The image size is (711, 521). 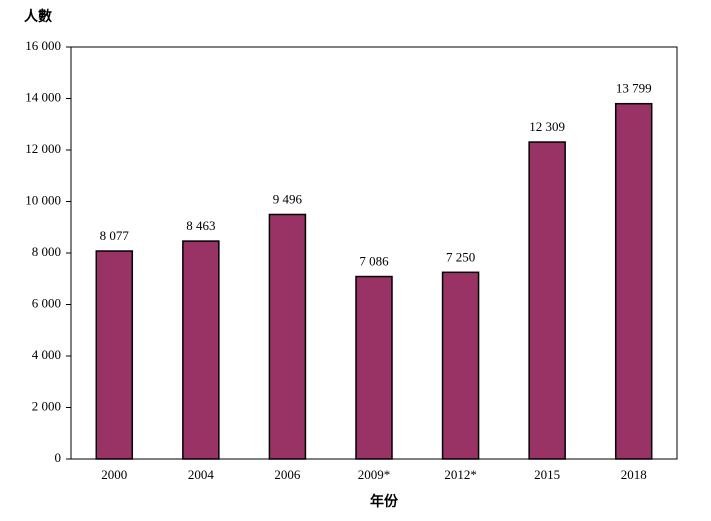 I want to click on x-tick-label: 2012*, so click(x=460, y=474).